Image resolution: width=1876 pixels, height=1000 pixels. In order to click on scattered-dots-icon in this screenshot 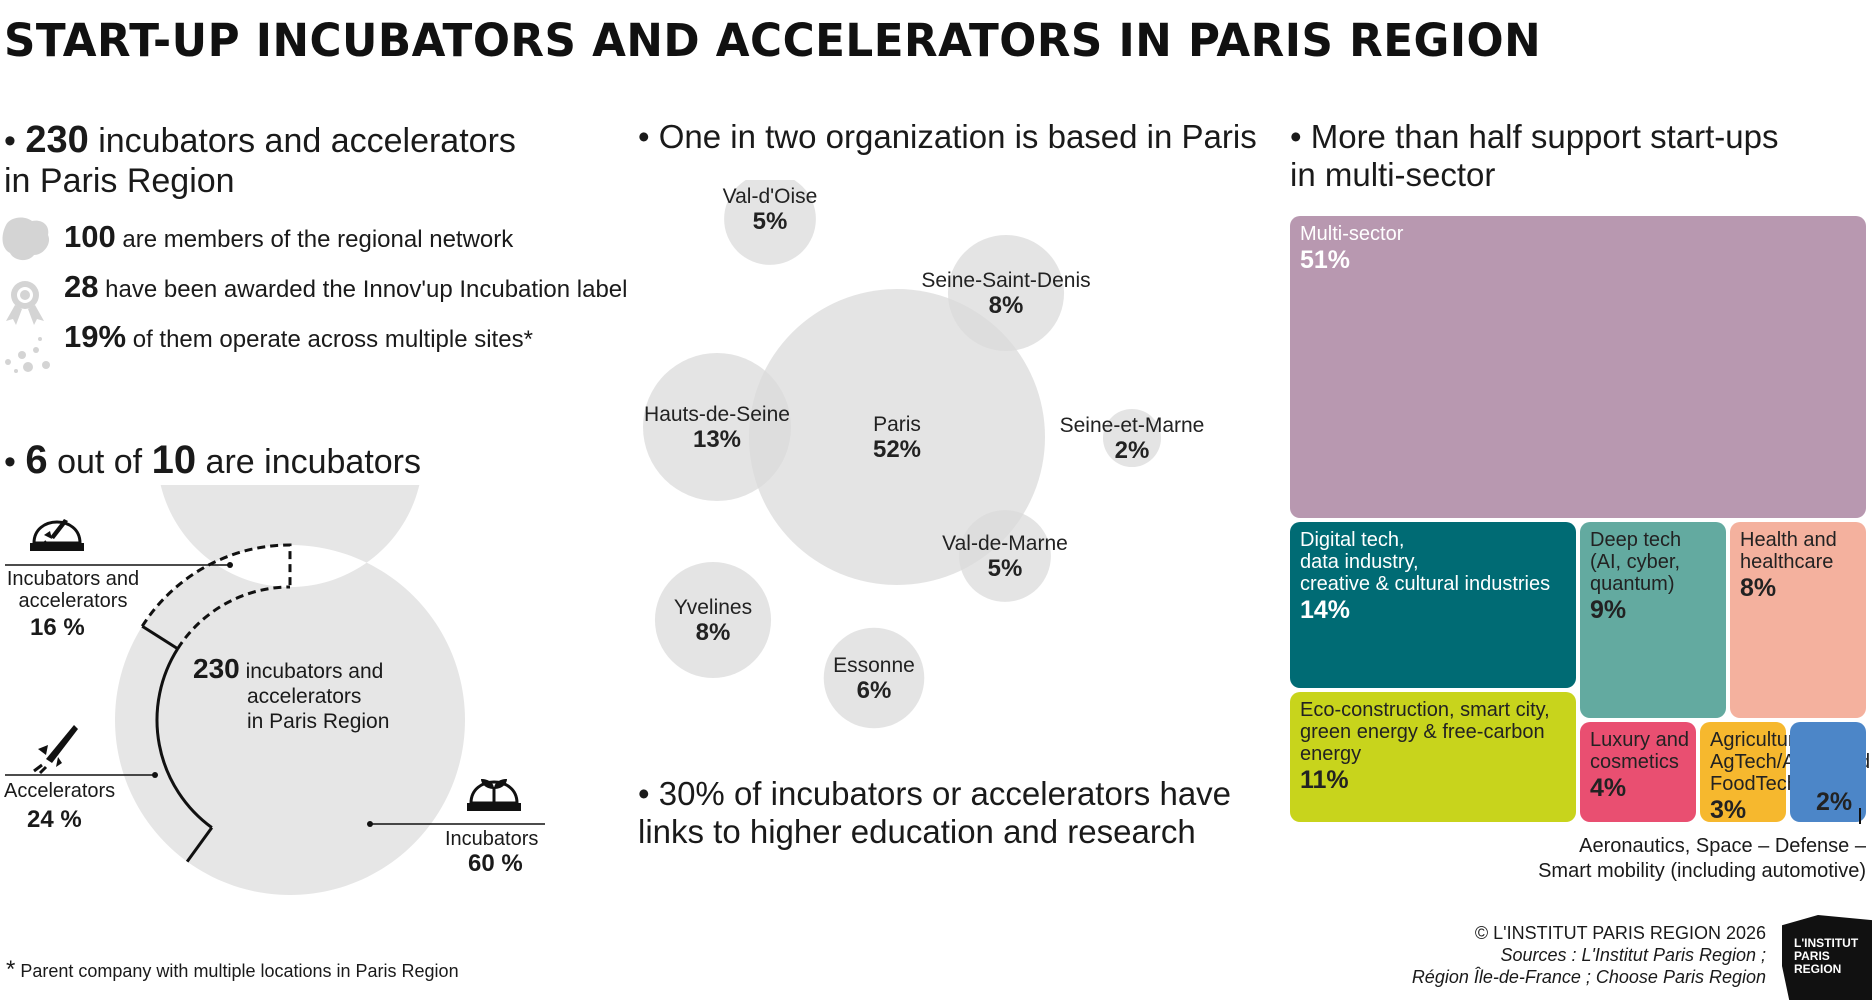, I will do `click(27, 355)`.